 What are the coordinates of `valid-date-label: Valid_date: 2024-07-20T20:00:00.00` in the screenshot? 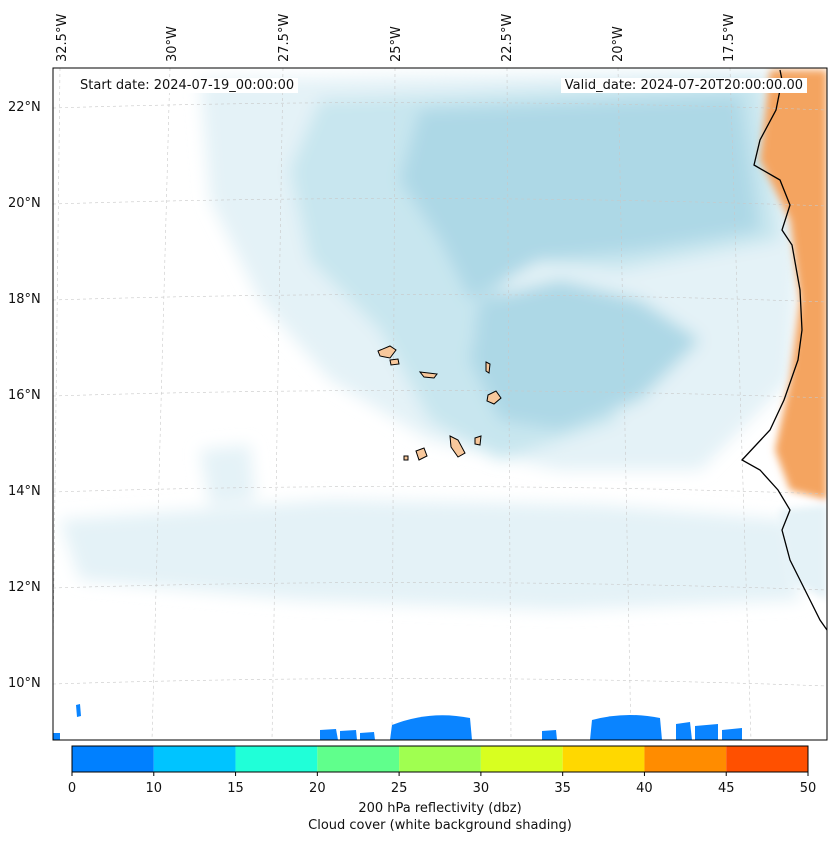 It's located at (683, 85).